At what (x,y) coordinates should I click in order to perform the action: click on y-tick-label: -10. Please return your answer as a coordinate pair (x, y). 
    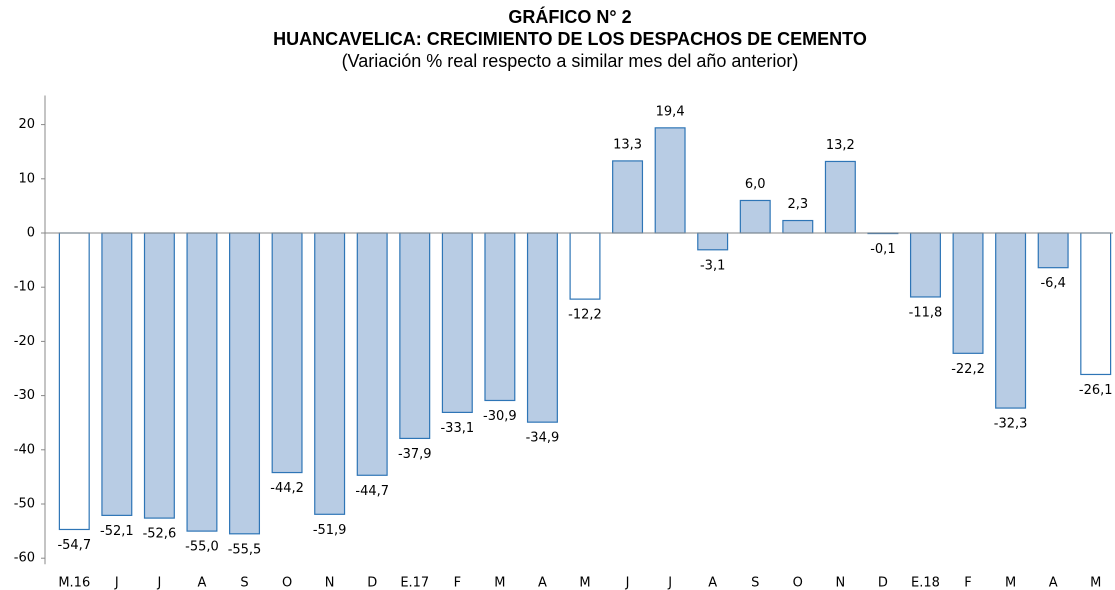
    Looking at the image, I should click on (24, 287).